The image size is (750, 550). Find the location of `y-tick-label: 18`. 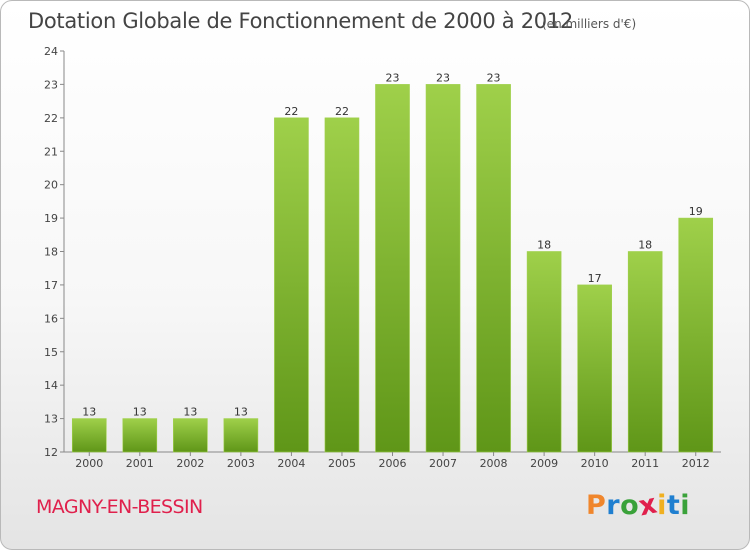

y-tick-label: 18 is located at coordinates (51, 252).